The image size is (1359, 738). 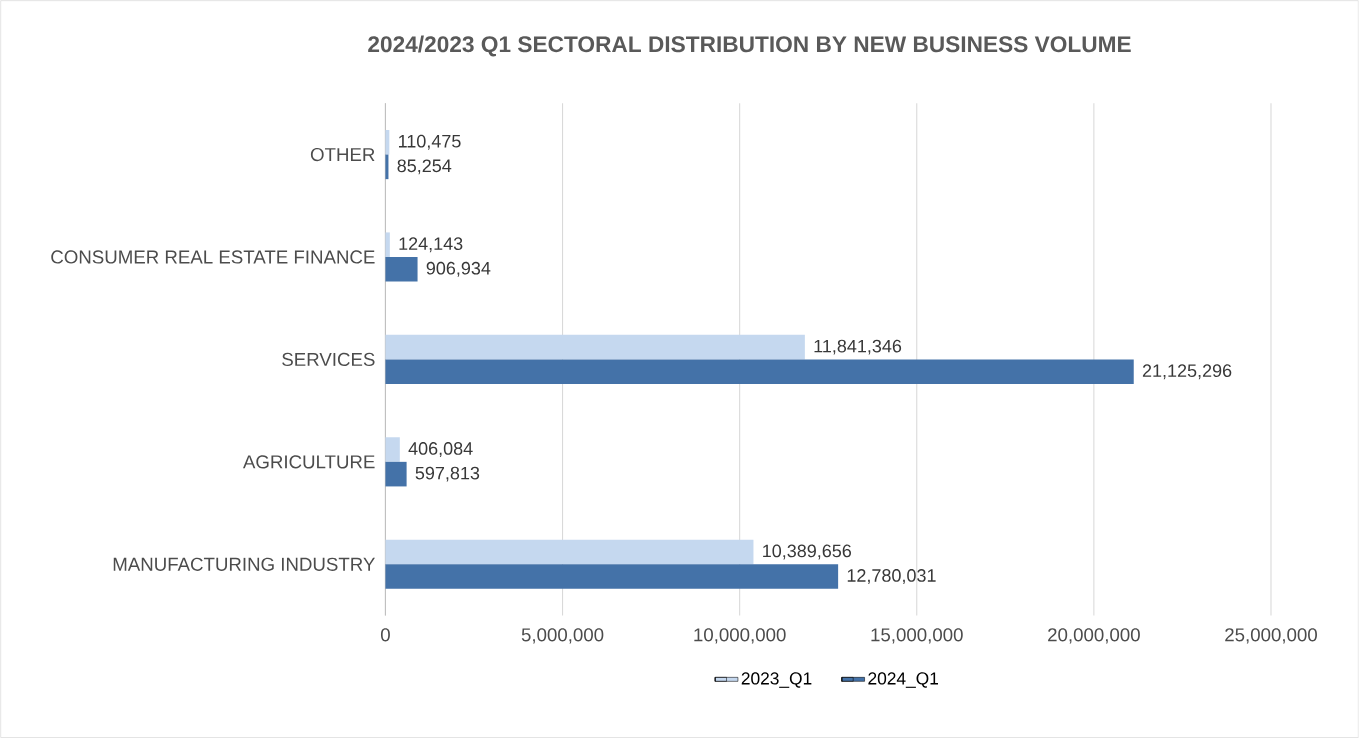 What do you see at coordinates (342, 154) in the screenshot?
I see `y-tick-label: OTHER` at bounding box center [342, 154].